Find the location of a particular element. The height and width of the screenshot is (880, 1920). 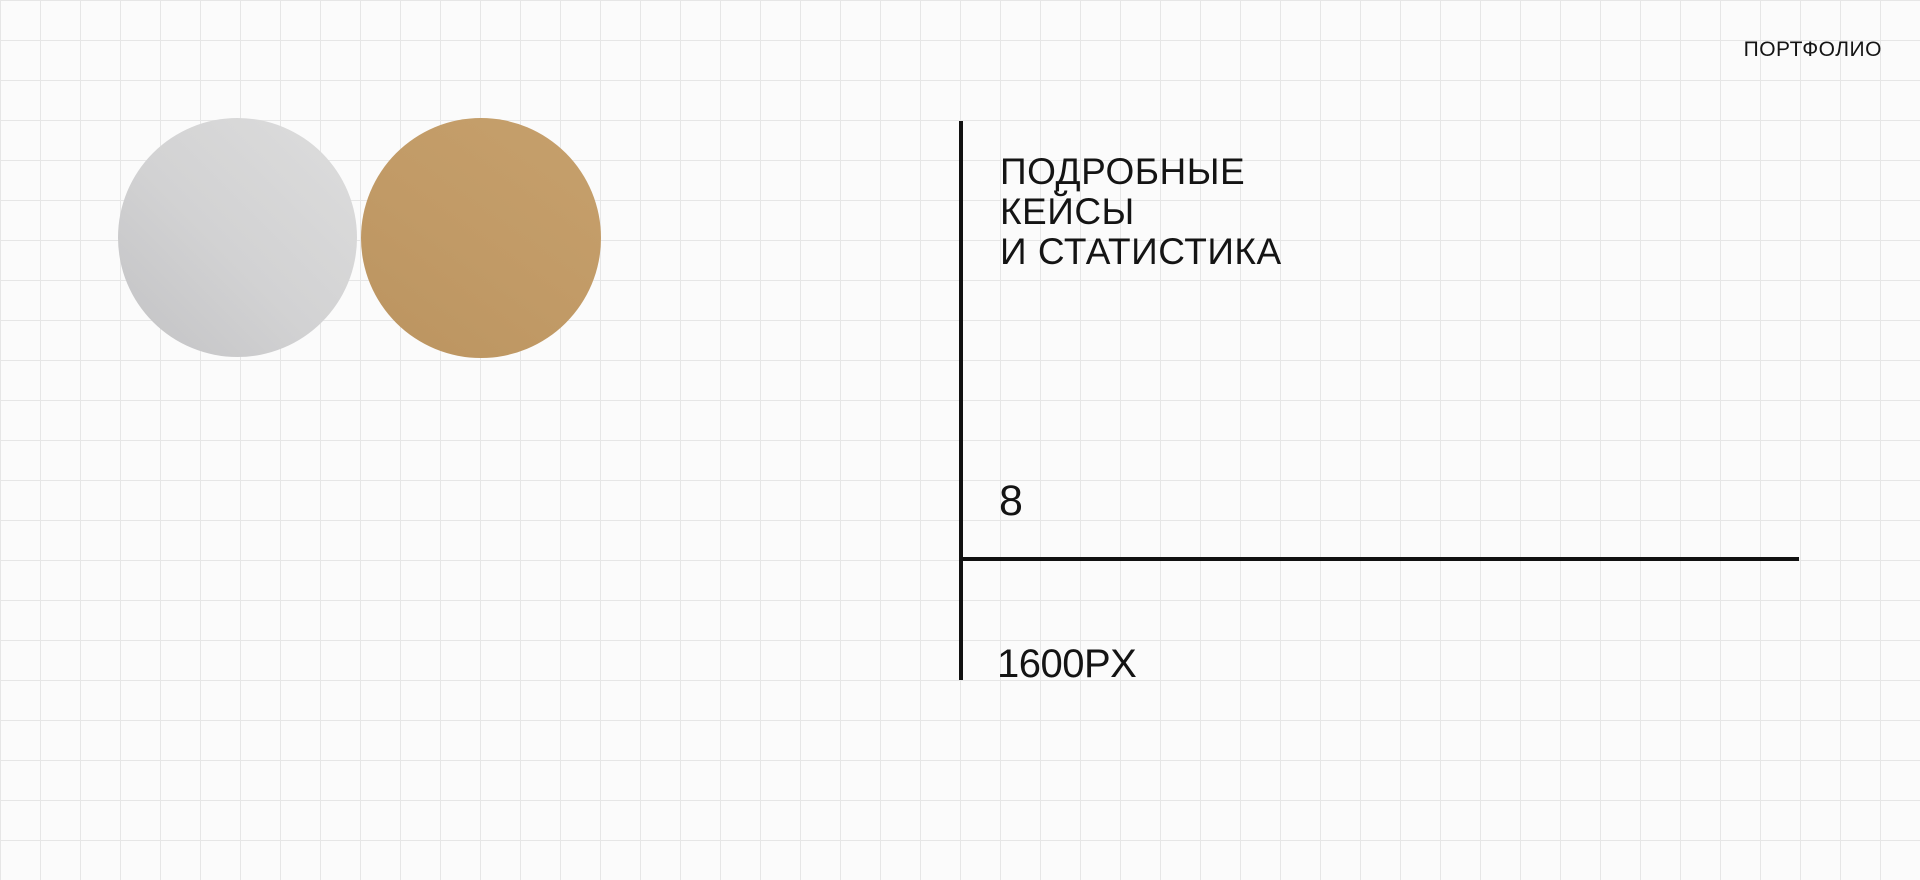

horizontal-axis-line is located at coordinates (1379, 559).